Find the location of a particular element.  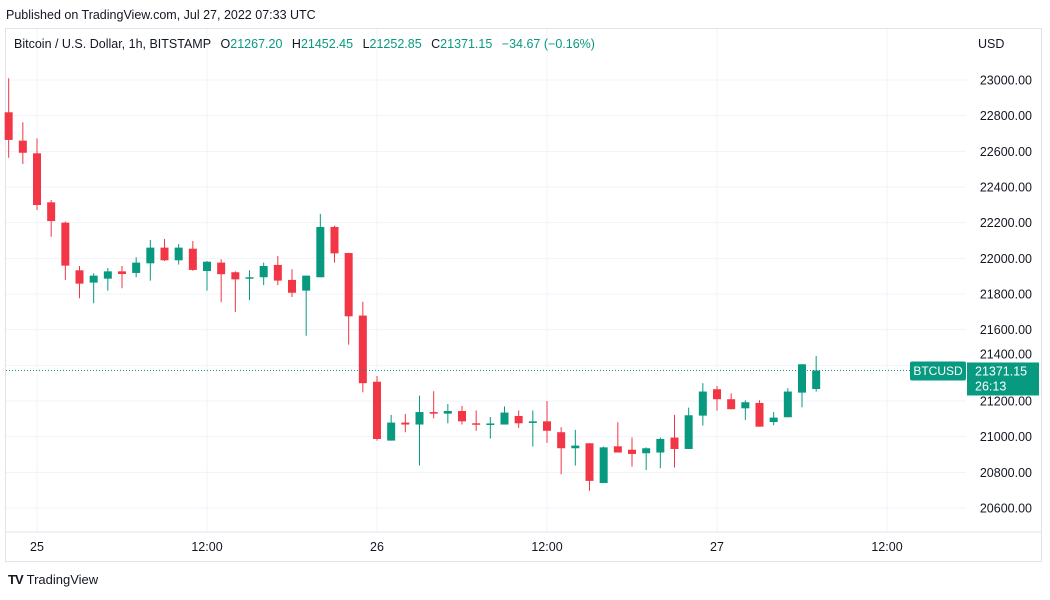

price-tick-label: 21000.00 is located at coordinates (1006, 437).